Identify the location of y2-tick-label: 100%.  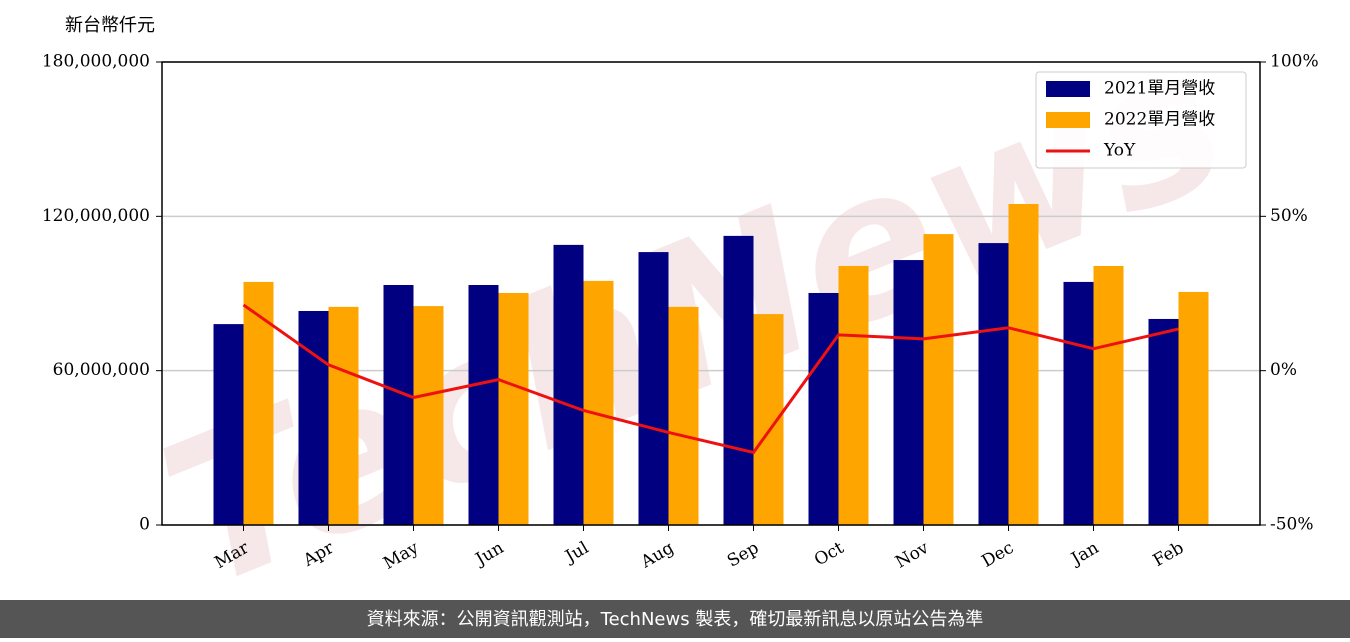
(1294, 62).